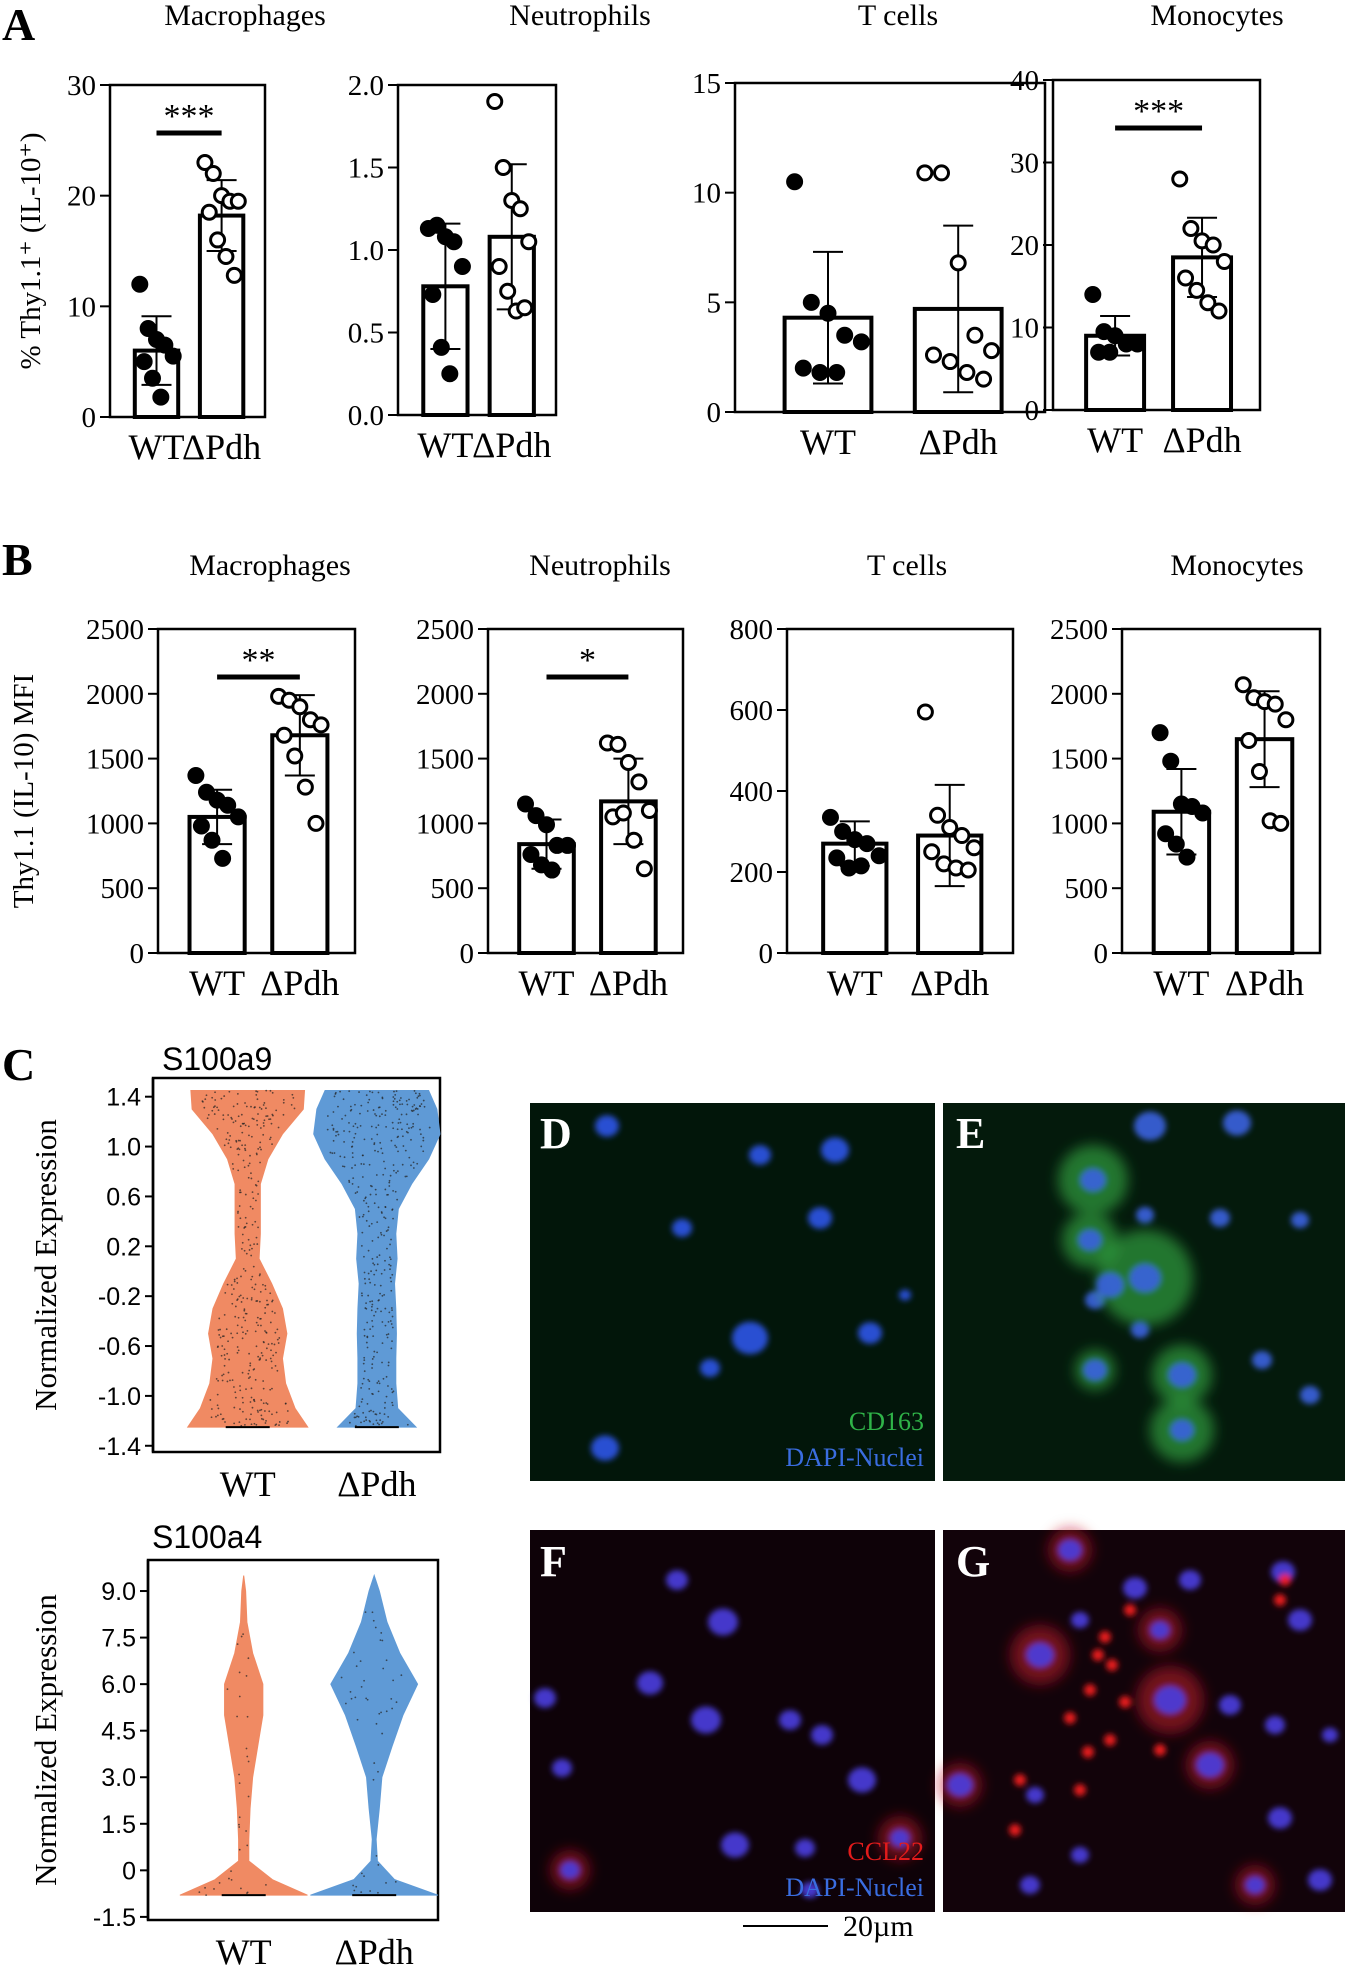 This screenshot has height=1970, width=1350. I want to click on chart-title: Monocytes, so click(1236, 565).